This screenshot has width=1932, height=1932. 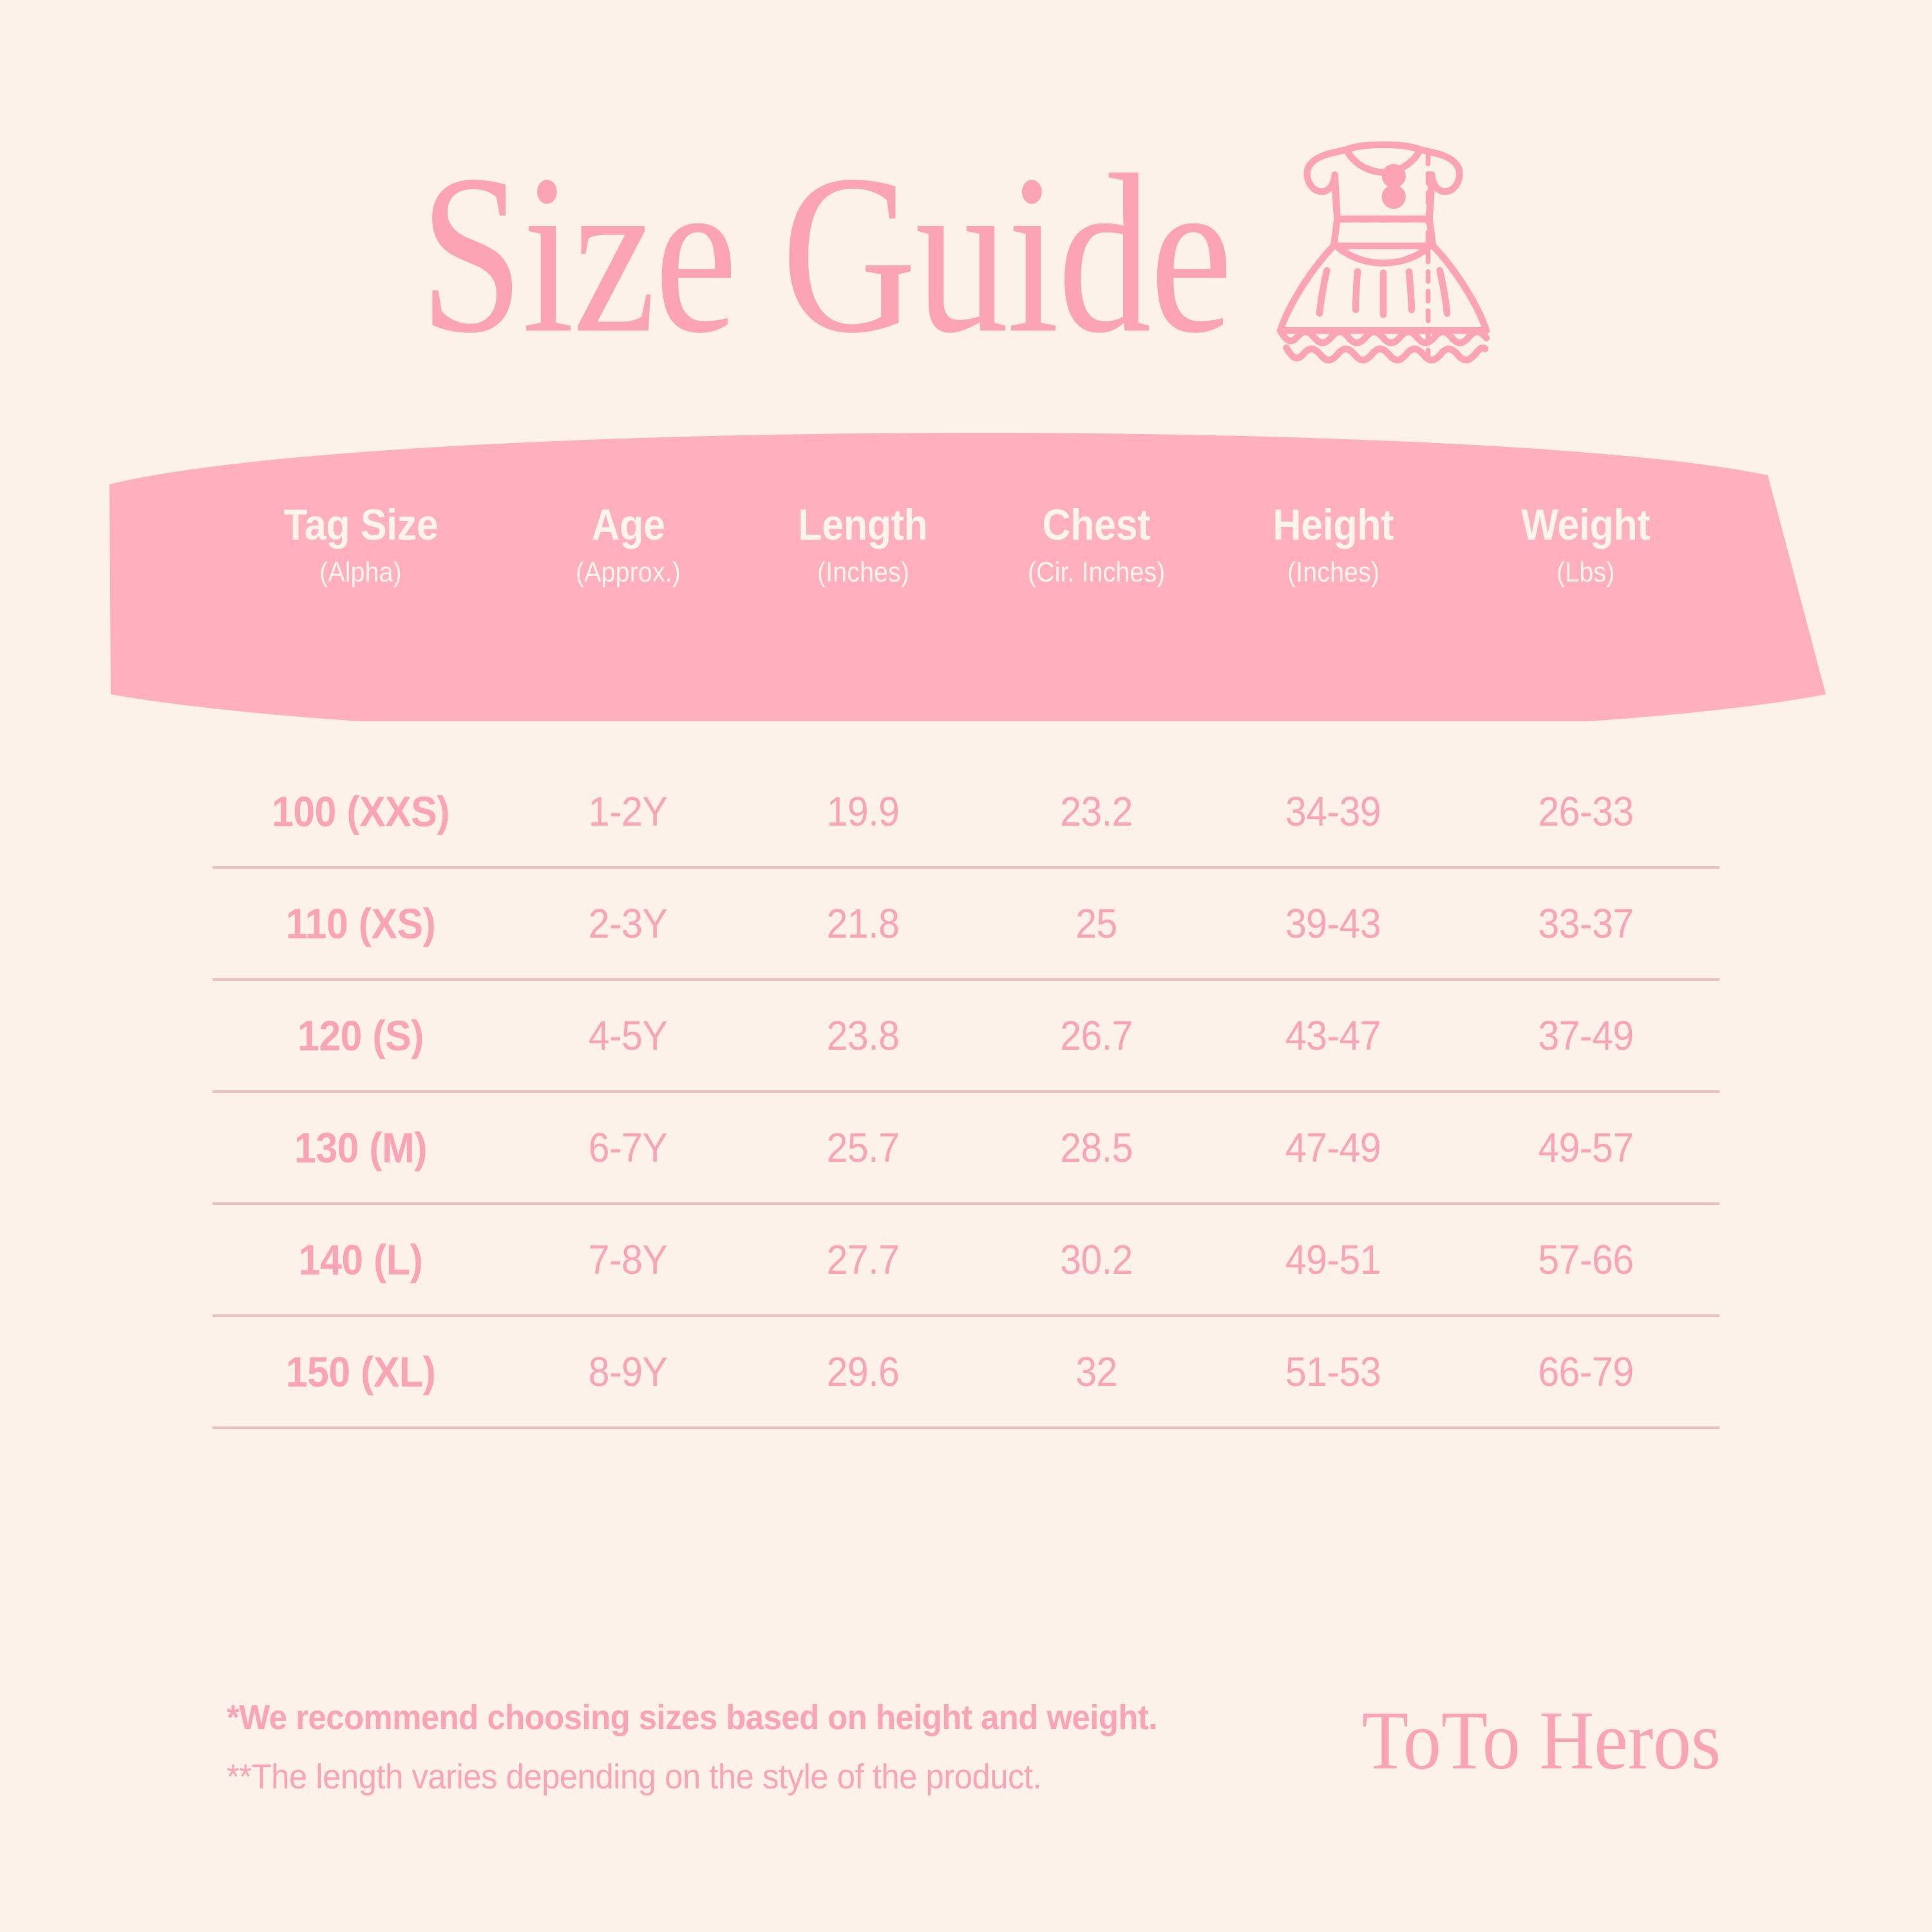 What do you see at coordinates (1096, 812) in the screenshot?
I see `cell-chest: 23.2` at bounding box center [1096, 812].